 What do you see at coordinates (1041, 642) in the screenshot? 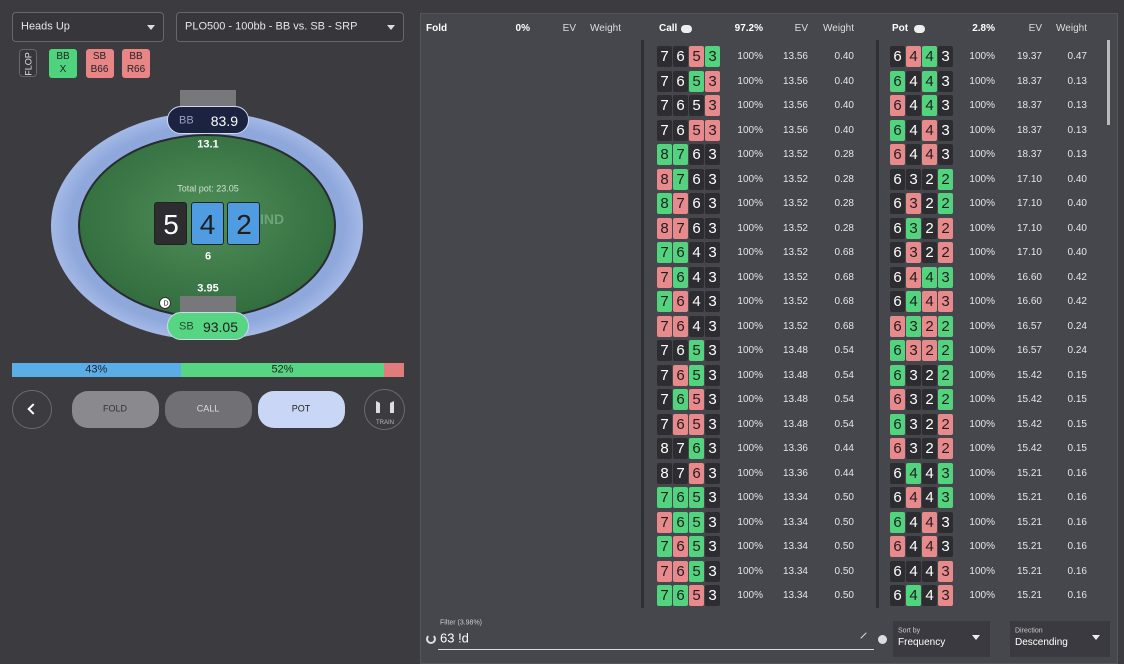
I see `select-value: Descending` at bounding box center [1041, 642].